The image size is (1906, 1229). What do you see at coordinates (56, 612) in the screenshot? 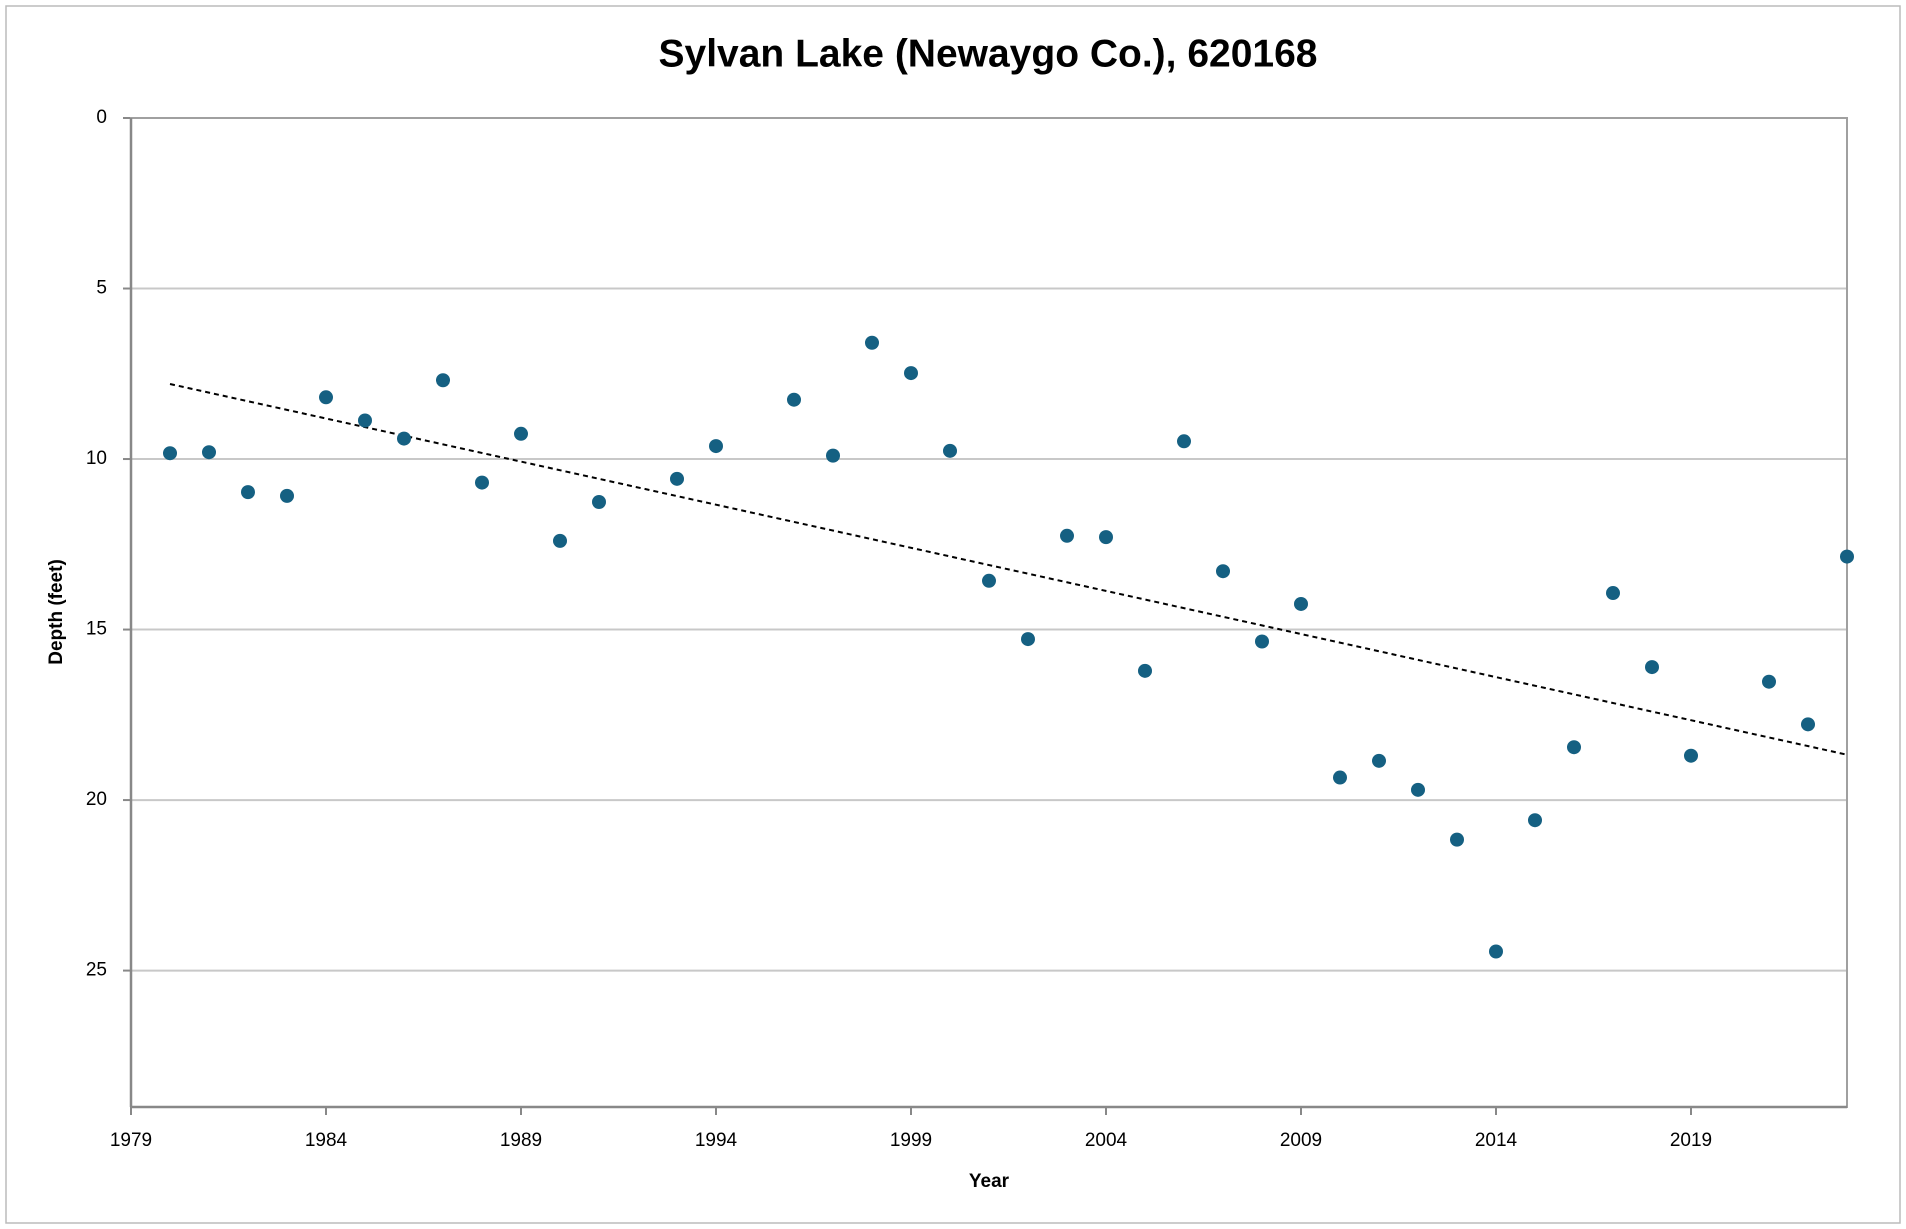
I see `y-axis-label: Depth (feet)` at bounding box center [56, 612].